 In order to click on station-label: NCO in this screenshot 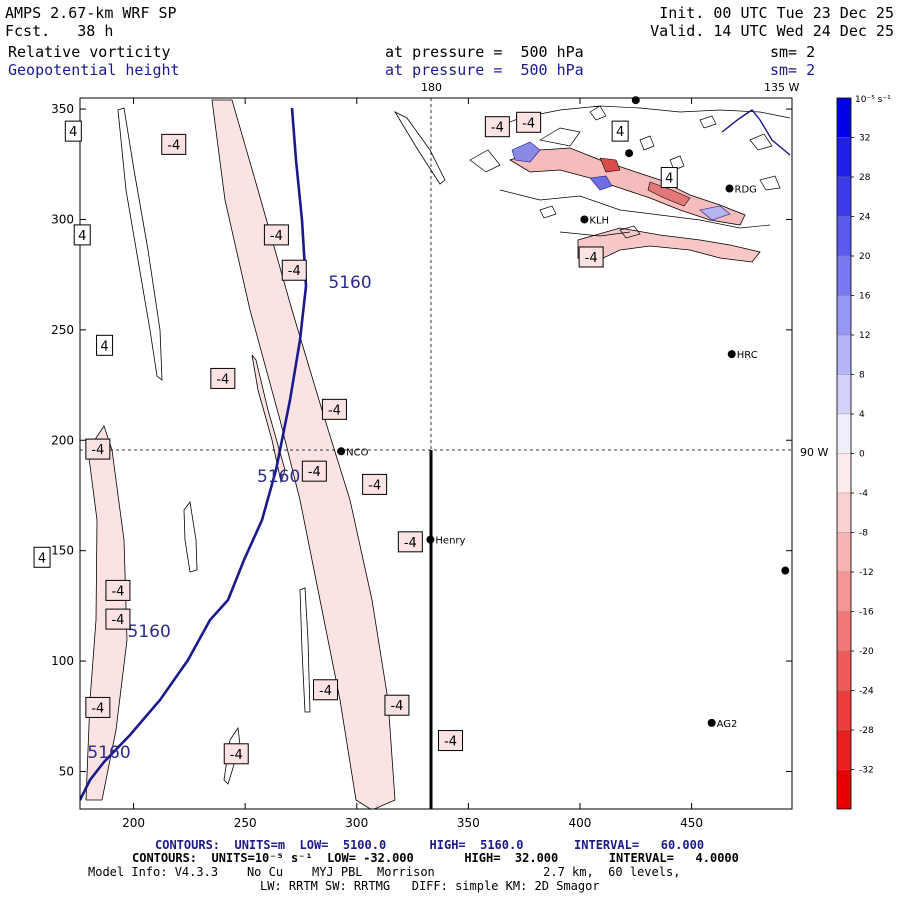, I will do `click(357, 452)`.